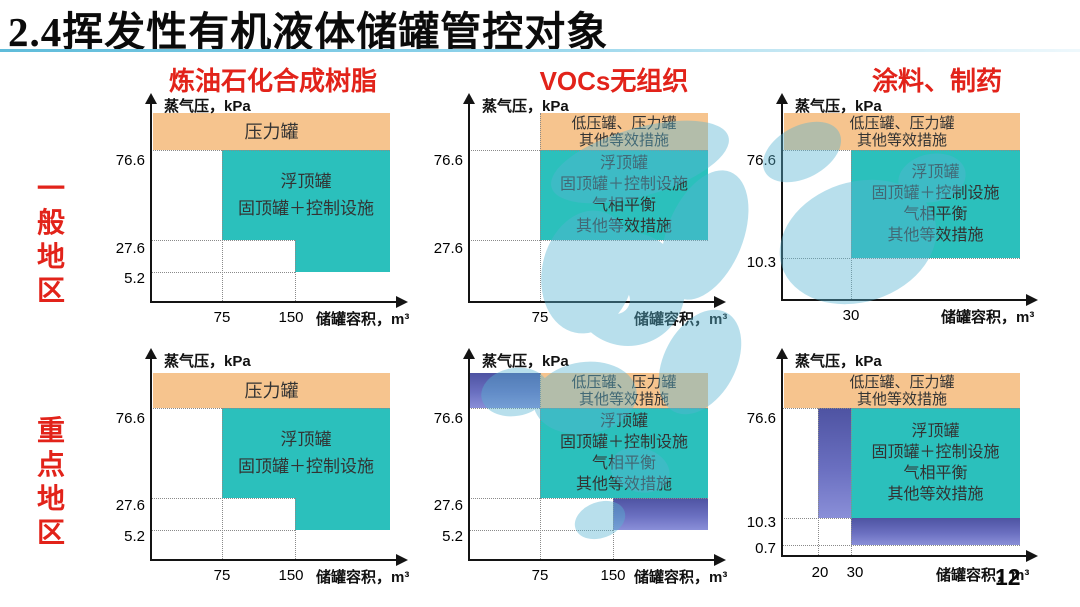 The width and height of the screenshot is (1080, 607). I want to click on floating-roof-region-step, so click(342, 256).